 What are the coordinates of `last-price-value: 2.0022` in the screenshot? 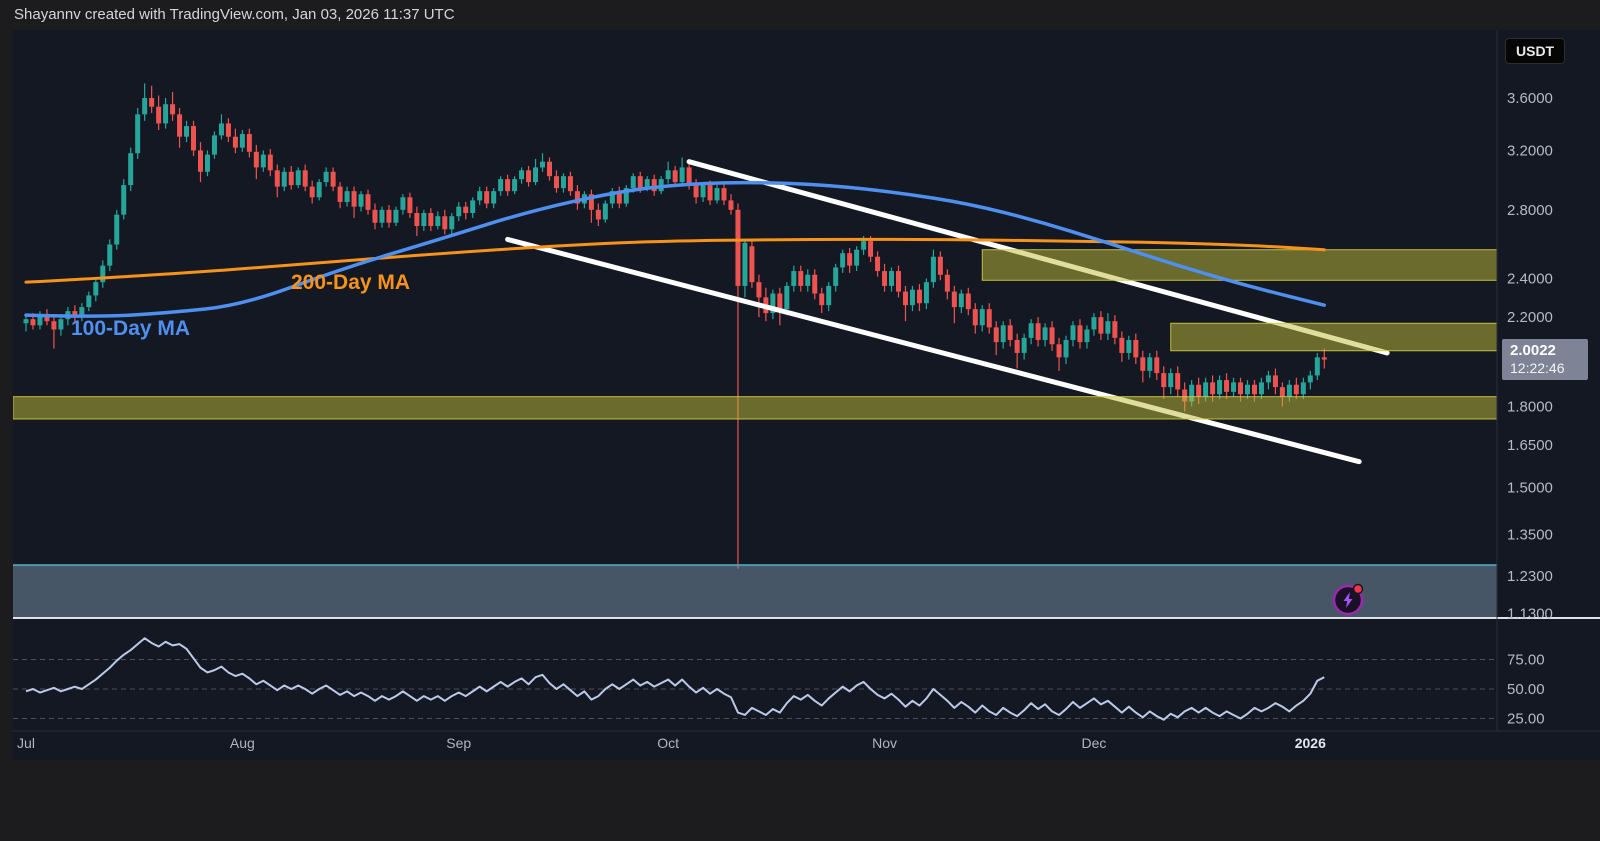 It's located at (1533, 350).